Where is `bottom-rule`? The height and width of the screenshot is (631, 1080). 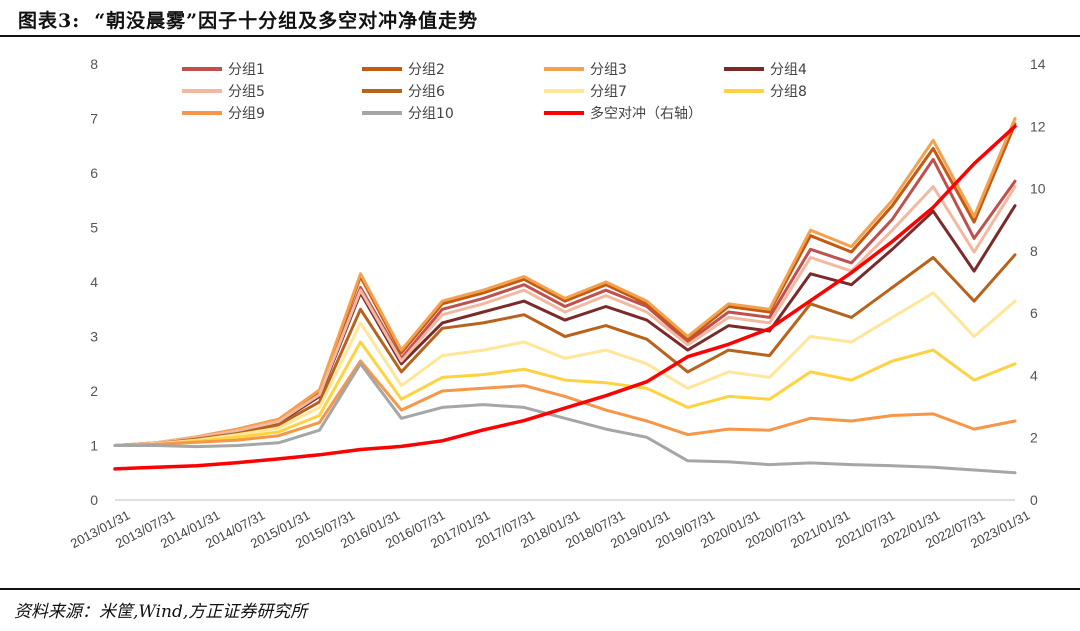 bottom-rule is located at coordinates (540, 589).